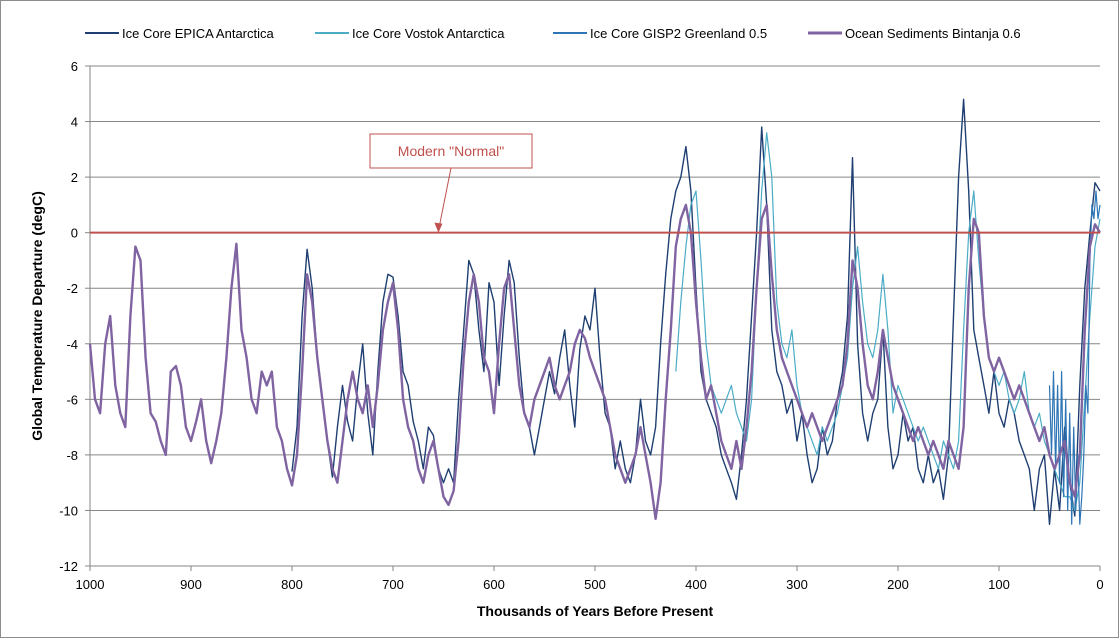 This screenshot has height=638, width=1119. What do you see at coordinates (74, 233) in the screenshot?
I see `y-tick-label: 0` at bounding box center [74, 233].